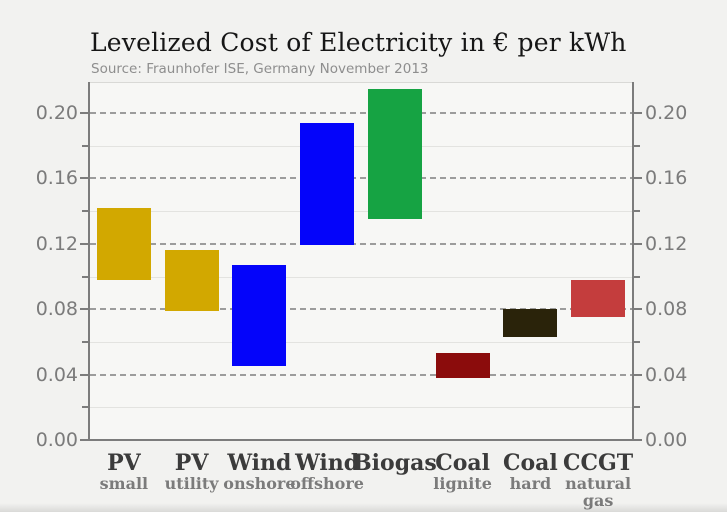 The width and height of the screenshot is (727, 512). I want to click on category-sub-label: offshore, so click(327, 483).